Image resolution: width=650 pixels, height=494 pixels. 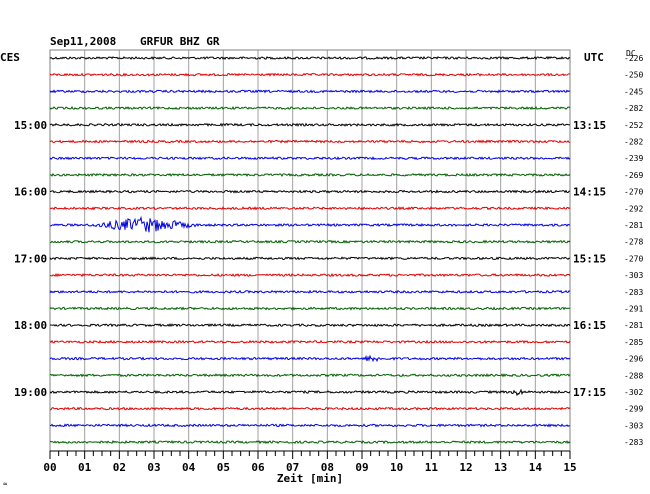 I want to click on left-time-labels: 15:00 16:00 17:00 18:00 19:00, so click(x=30, y=259).